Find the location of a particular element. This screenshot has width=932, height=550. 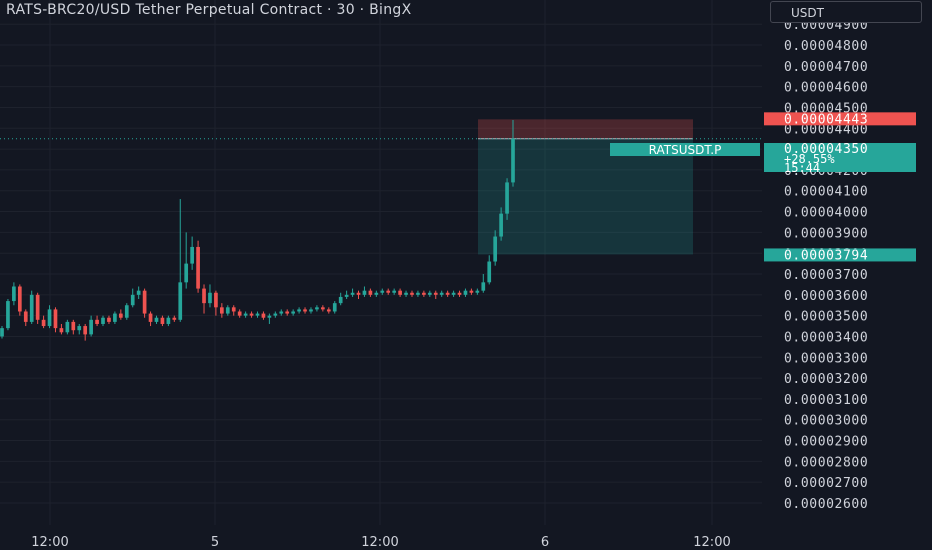

y-axis-tick-label: 0.00003500 is located at coordinates (826, 317).